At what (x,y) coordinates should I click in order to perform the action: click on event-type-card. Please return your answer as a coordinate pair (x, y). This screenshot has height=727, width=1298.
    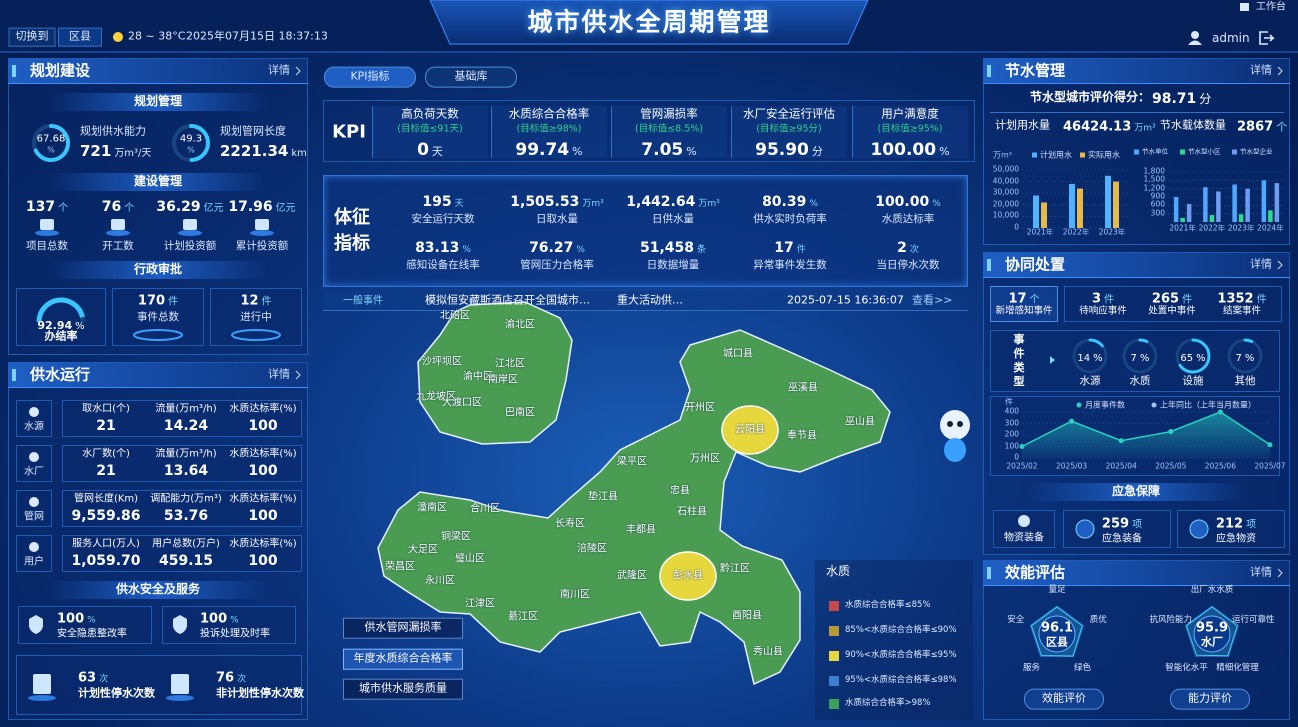
    Looking at the image, I should click on (1135, 361).